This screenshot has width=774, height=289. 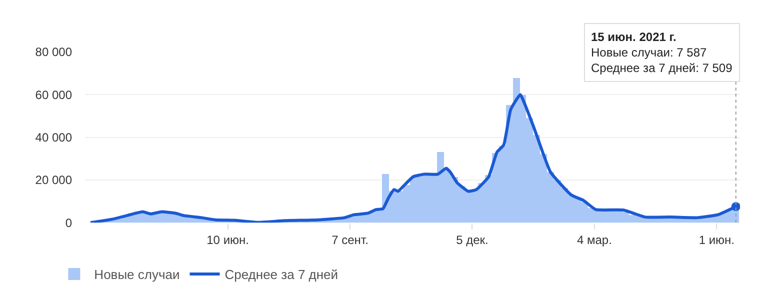 I want to click on x-tick-label: 1 июн., so click(x=716, y=240).